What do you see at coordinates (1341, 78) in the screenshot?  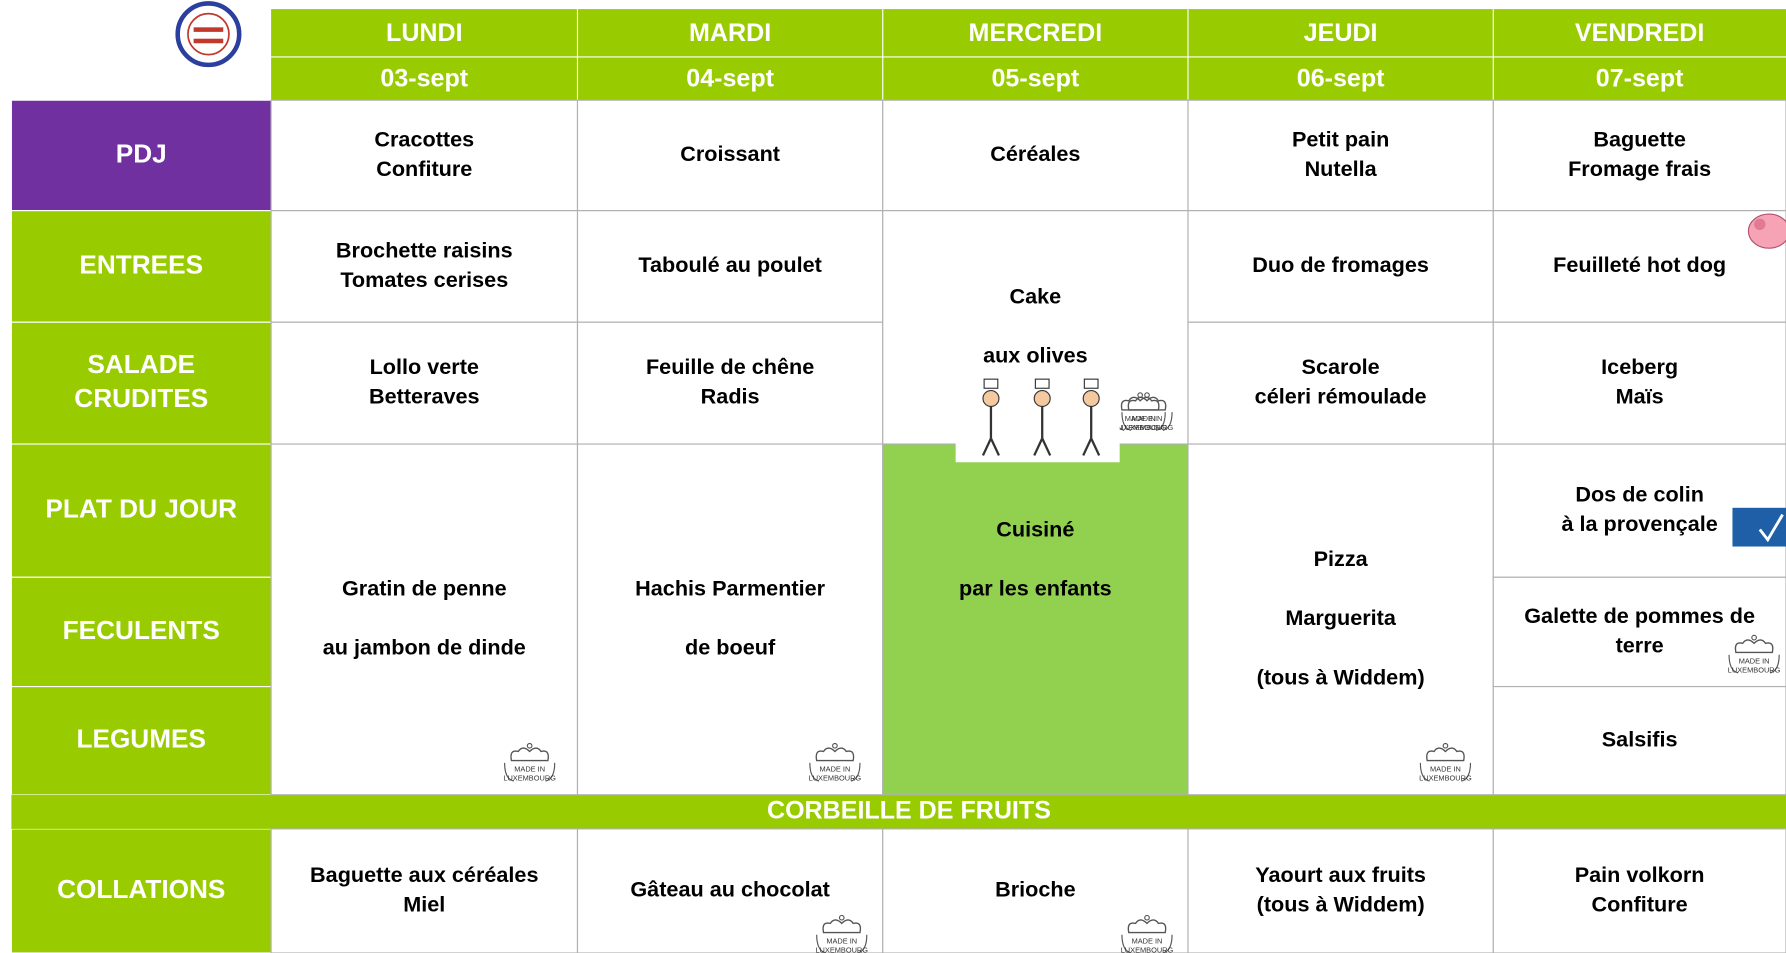 I see `day-date: 06-sept` at bounding box center [1341, 78].